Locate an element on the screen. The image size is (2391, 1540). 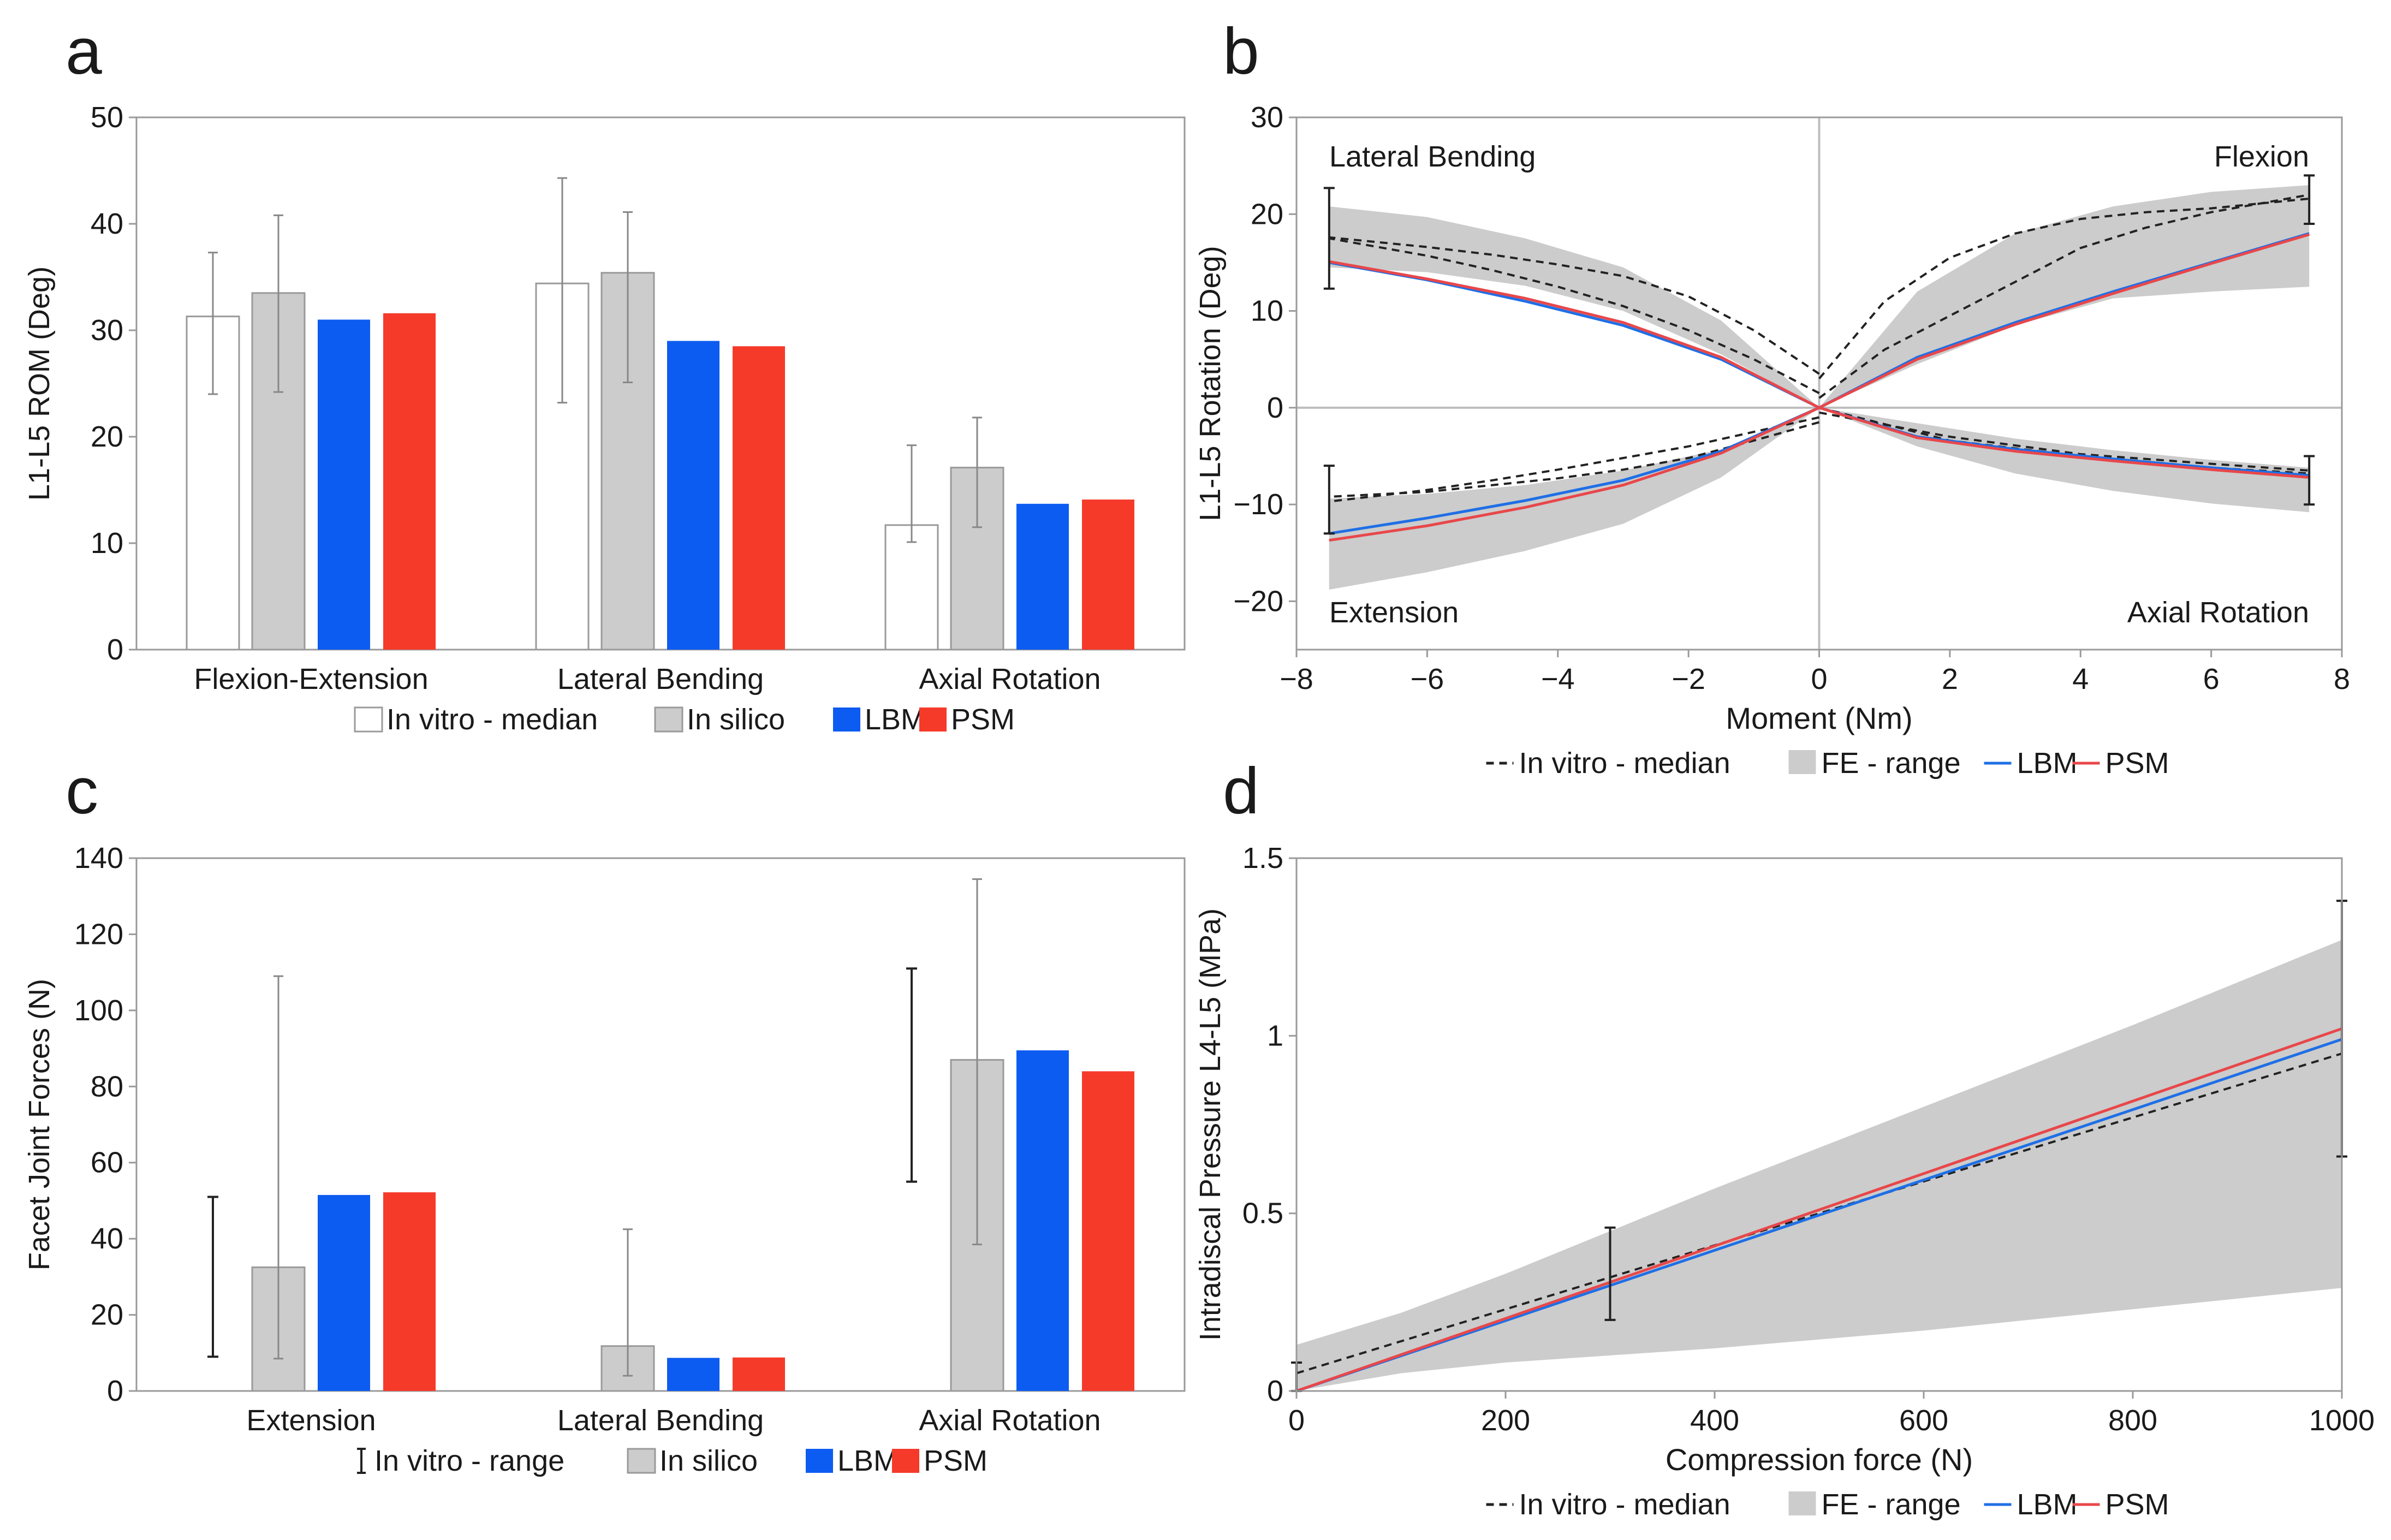
panel-label-c: c is located at coordinates (82, 791).